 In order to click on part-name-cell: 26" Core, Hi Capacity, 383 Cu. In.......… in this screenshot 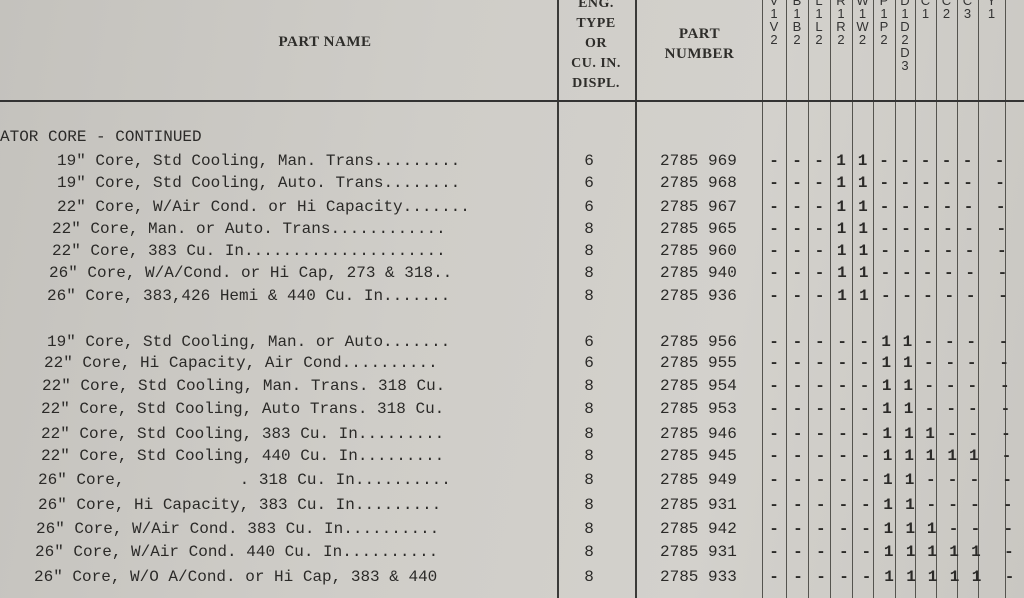, I will do `click(240, 505)`.